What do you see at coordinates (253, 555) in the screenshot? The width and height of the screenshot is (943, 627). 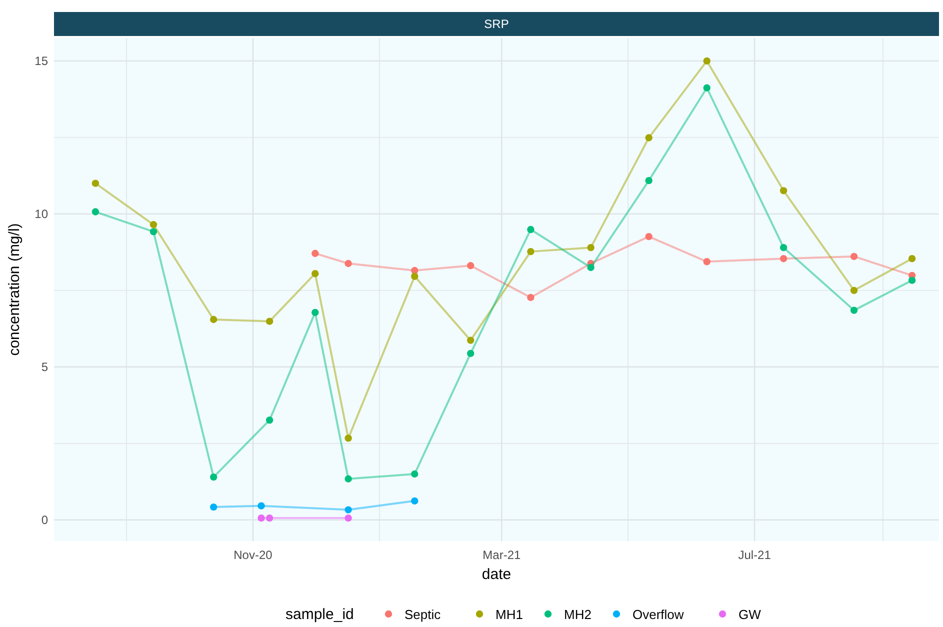 I see `x-tick-label: Nov-20` at bounding box center [253, 555].